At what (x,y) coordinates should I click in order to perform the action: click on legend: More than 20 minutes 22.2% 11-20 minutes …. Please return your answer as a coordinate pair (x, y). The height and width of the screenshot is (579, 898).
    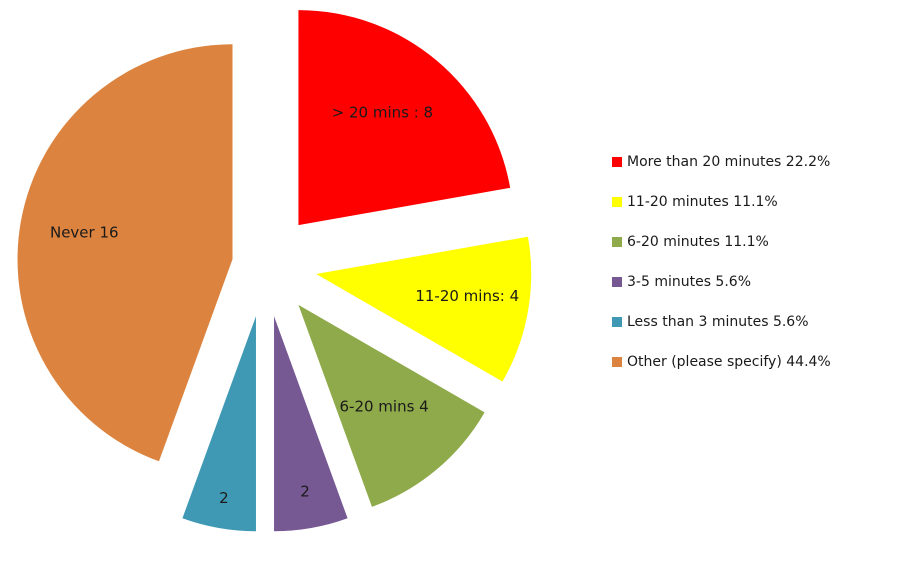
    Looking at the image, I should click on (721, 262).